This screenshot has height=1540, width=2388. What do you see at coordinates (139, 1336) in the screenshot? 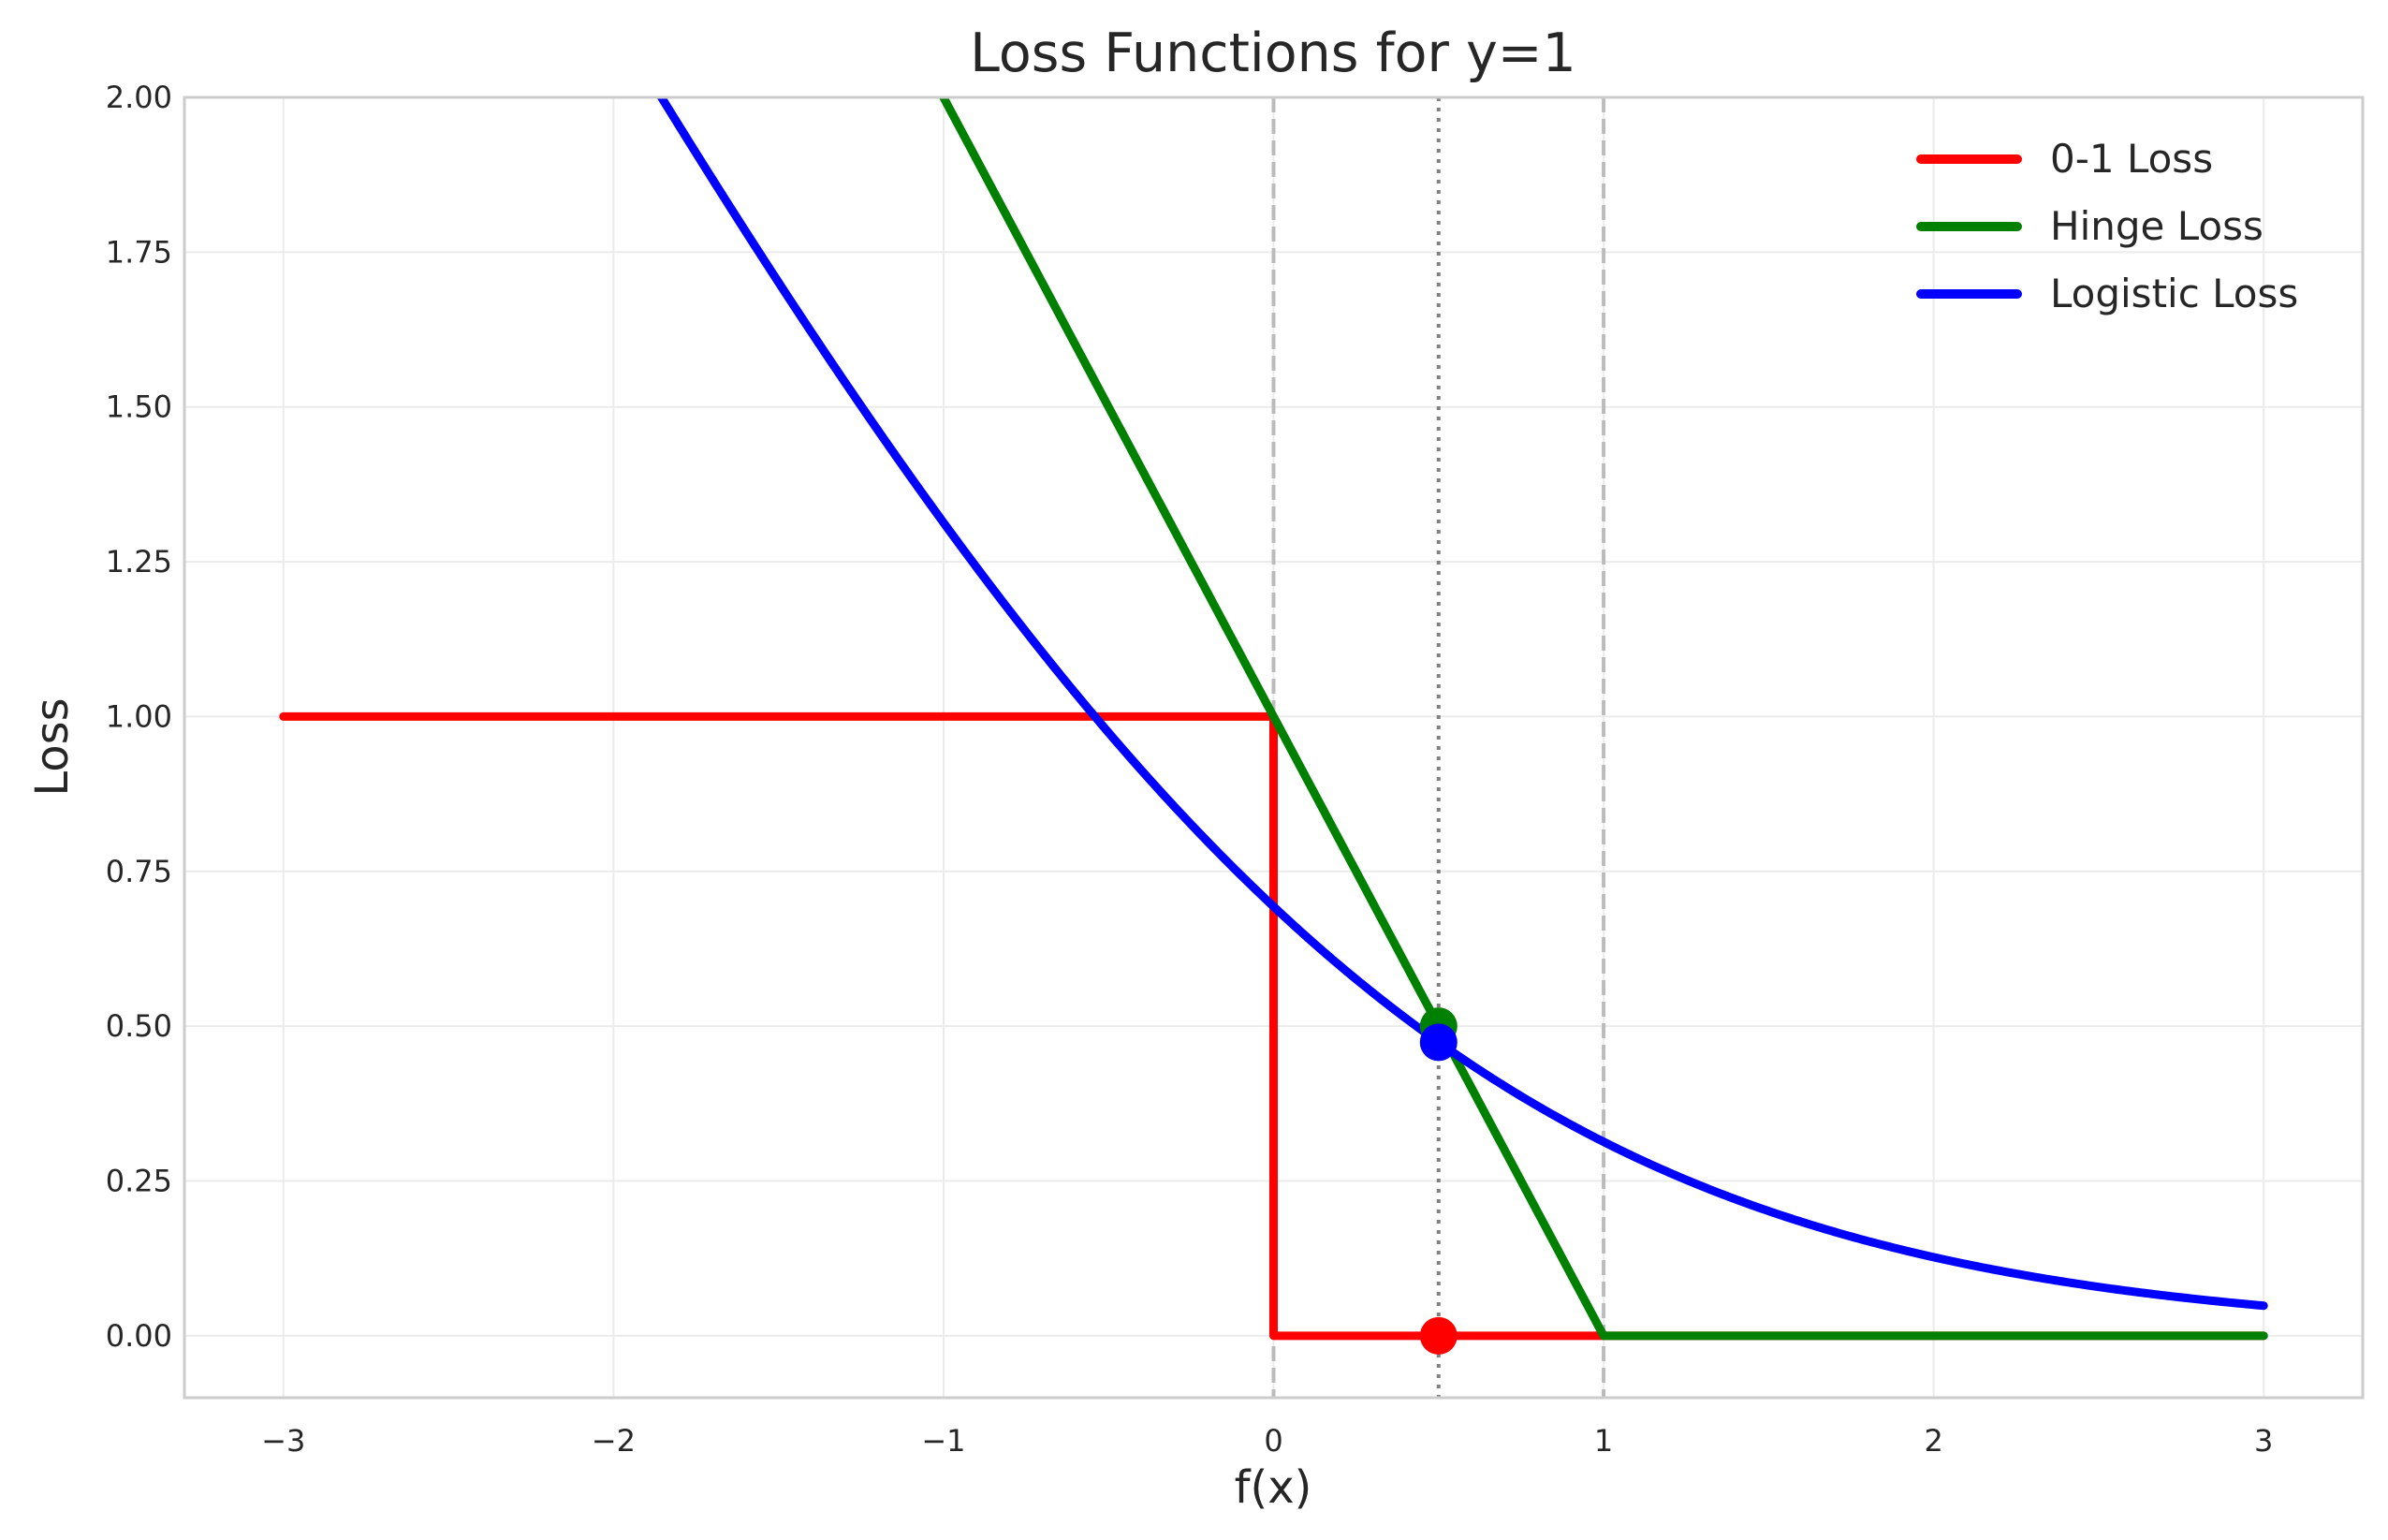
I see `y-tick-label: 0.00` at bounding box center [139, 1336].